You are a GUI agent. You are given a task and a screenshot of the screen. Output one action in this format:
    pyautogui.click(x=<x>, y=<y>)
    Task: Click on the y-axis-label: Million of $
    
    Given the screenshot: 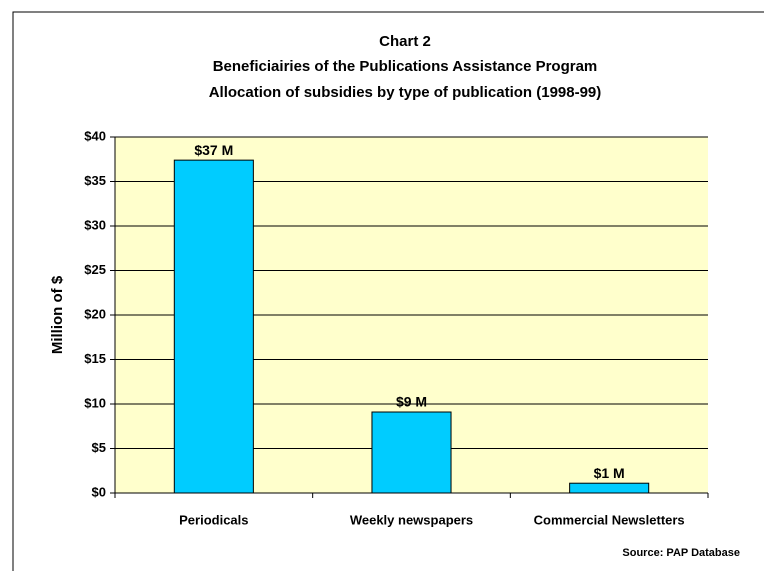 What is the action you would take?
    pyautogui.click(x=57, y=314)
    